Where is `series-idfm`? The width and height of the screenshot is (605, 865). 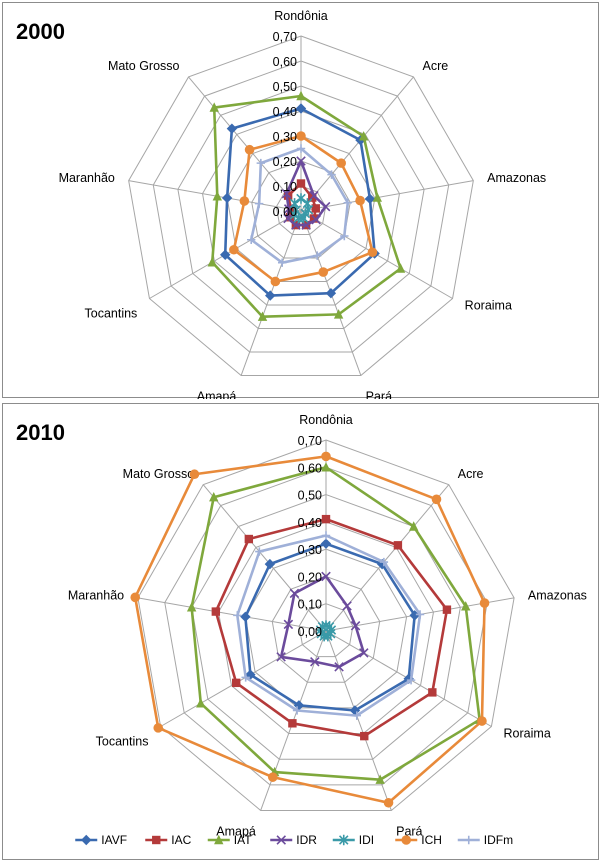
series-idfm is located at coordinates (329, 625).